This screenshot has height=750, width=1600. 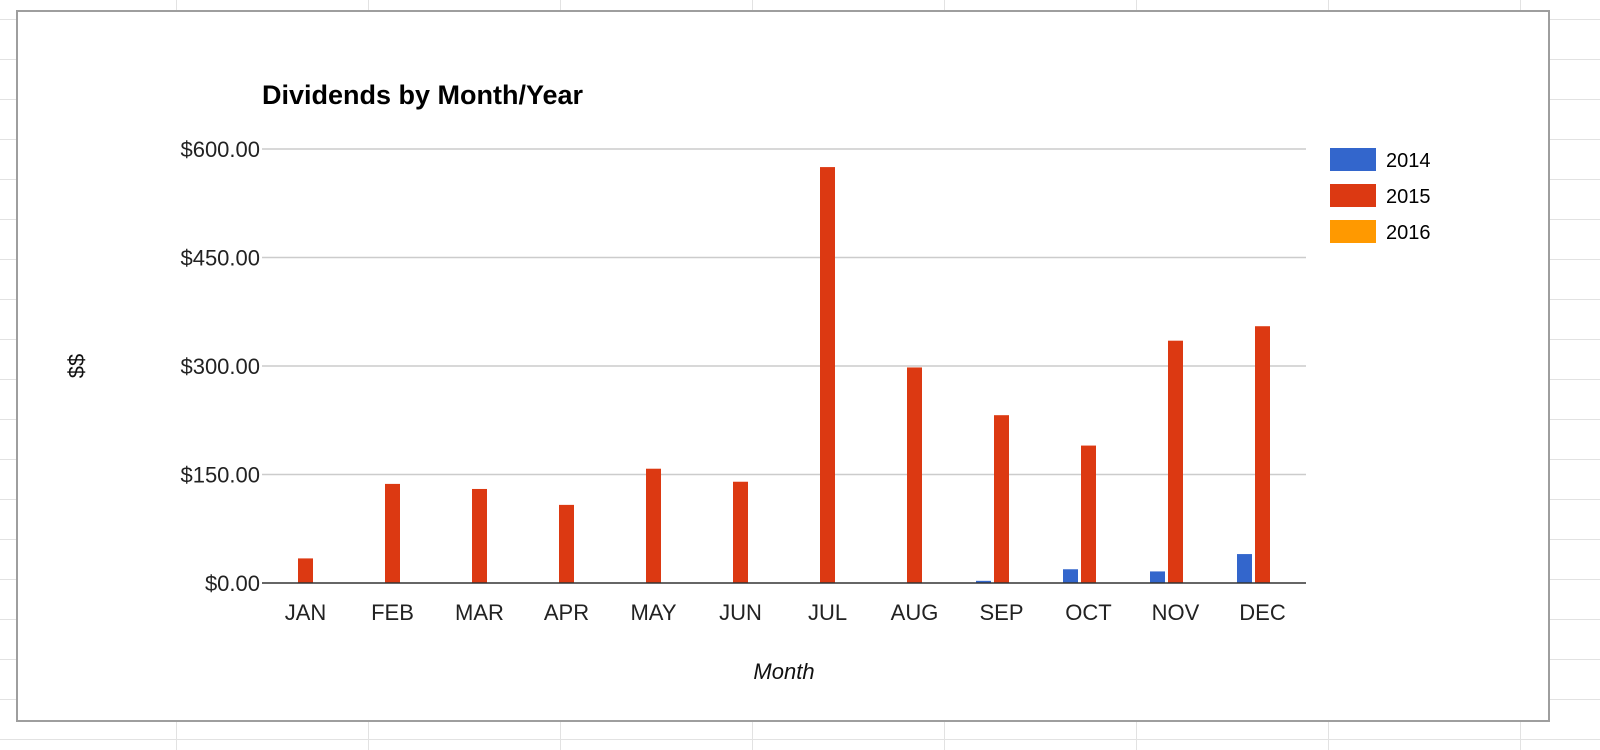 I want to click on x-axis-title: Month, so click(x=783, y=671).